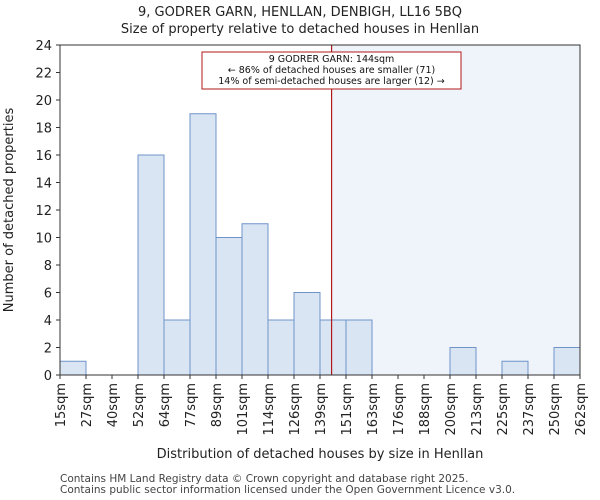 Image resolution: width=600 pixels, height=500 pixels. Describe the element at coordinates (477, 409) in the screenshot. I see `x-tick-label: 213sqm` at that location.